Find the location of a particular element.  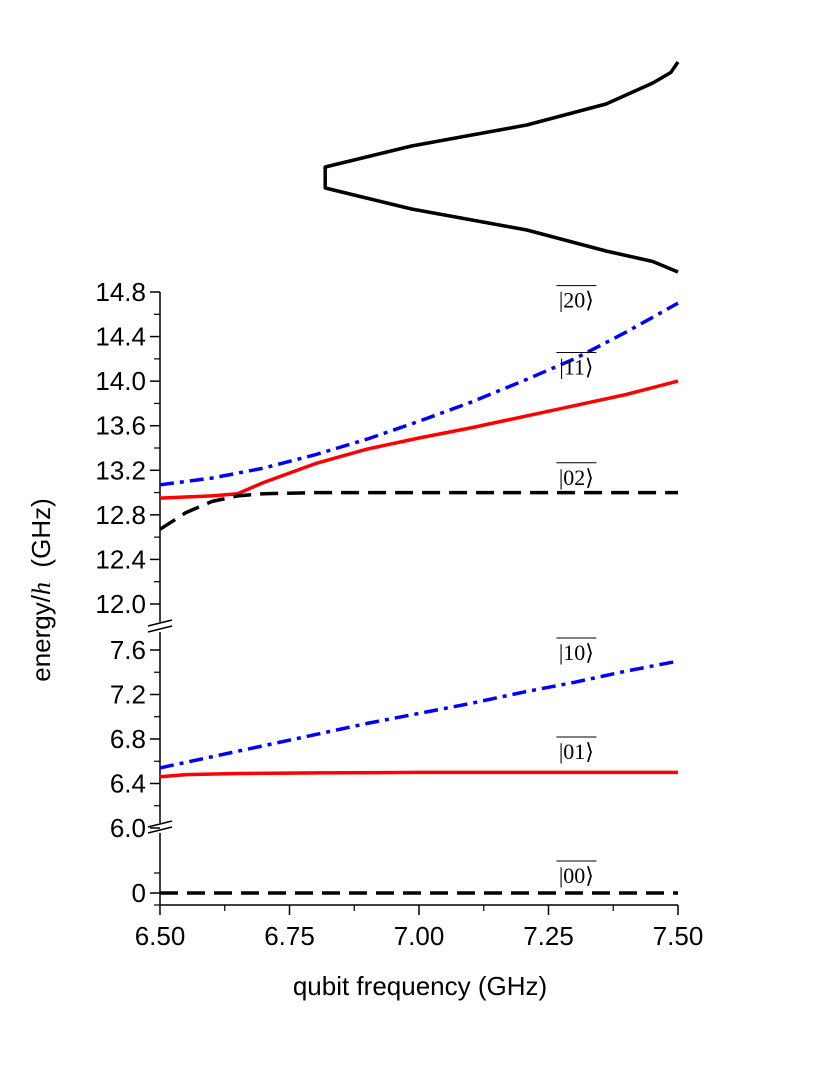

state-label-text: |02⟩ is located at coordinates (576, 477).